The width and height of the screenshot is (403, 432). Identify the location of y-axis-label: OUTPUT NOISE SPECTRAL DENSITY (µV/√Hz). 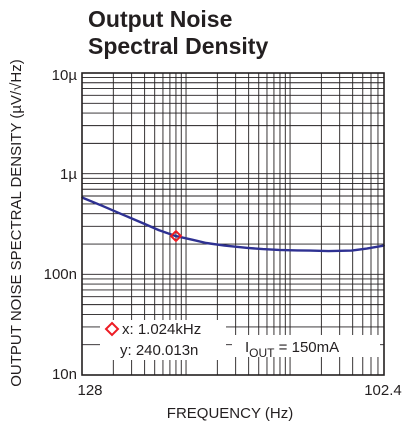
(16, 222).